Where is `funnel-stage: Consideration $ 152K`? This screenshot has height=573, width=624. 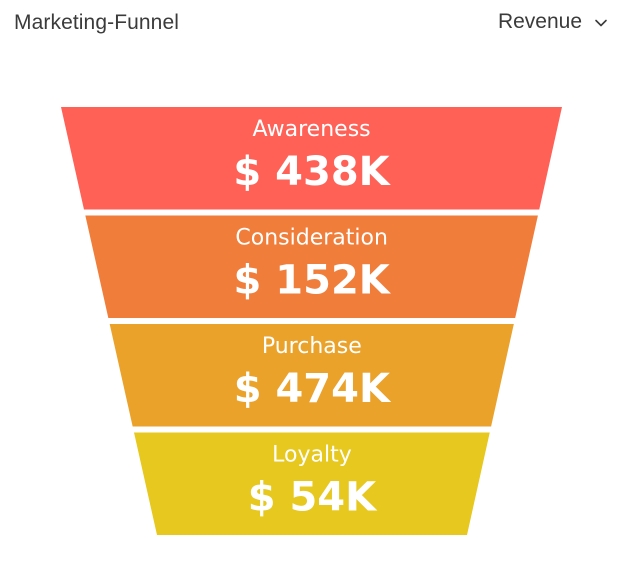 funnel-stage: Consideration $ 152K is located at coordinates (311, 266).